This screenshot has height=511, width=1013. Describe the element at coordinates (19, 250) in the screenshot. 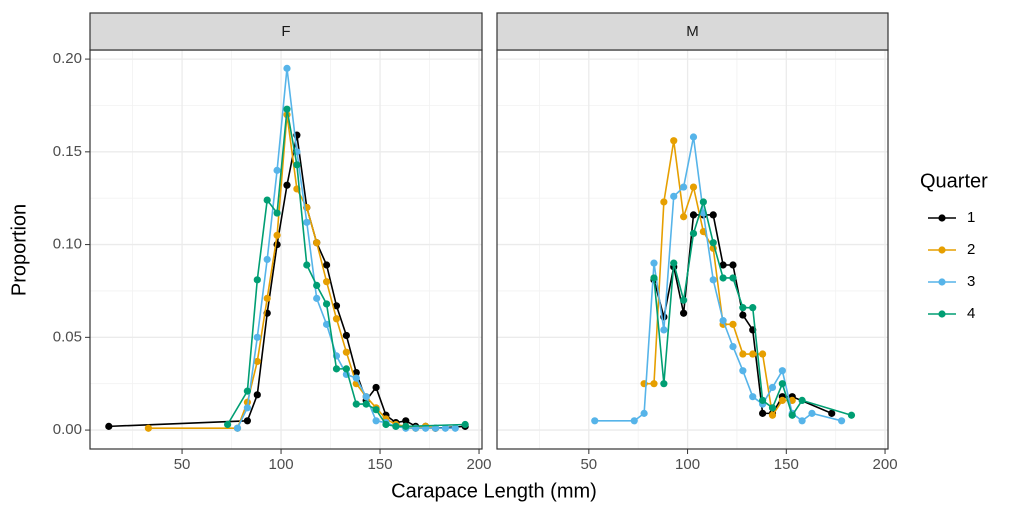

I see `y-axis-label: Proportion` at that location.